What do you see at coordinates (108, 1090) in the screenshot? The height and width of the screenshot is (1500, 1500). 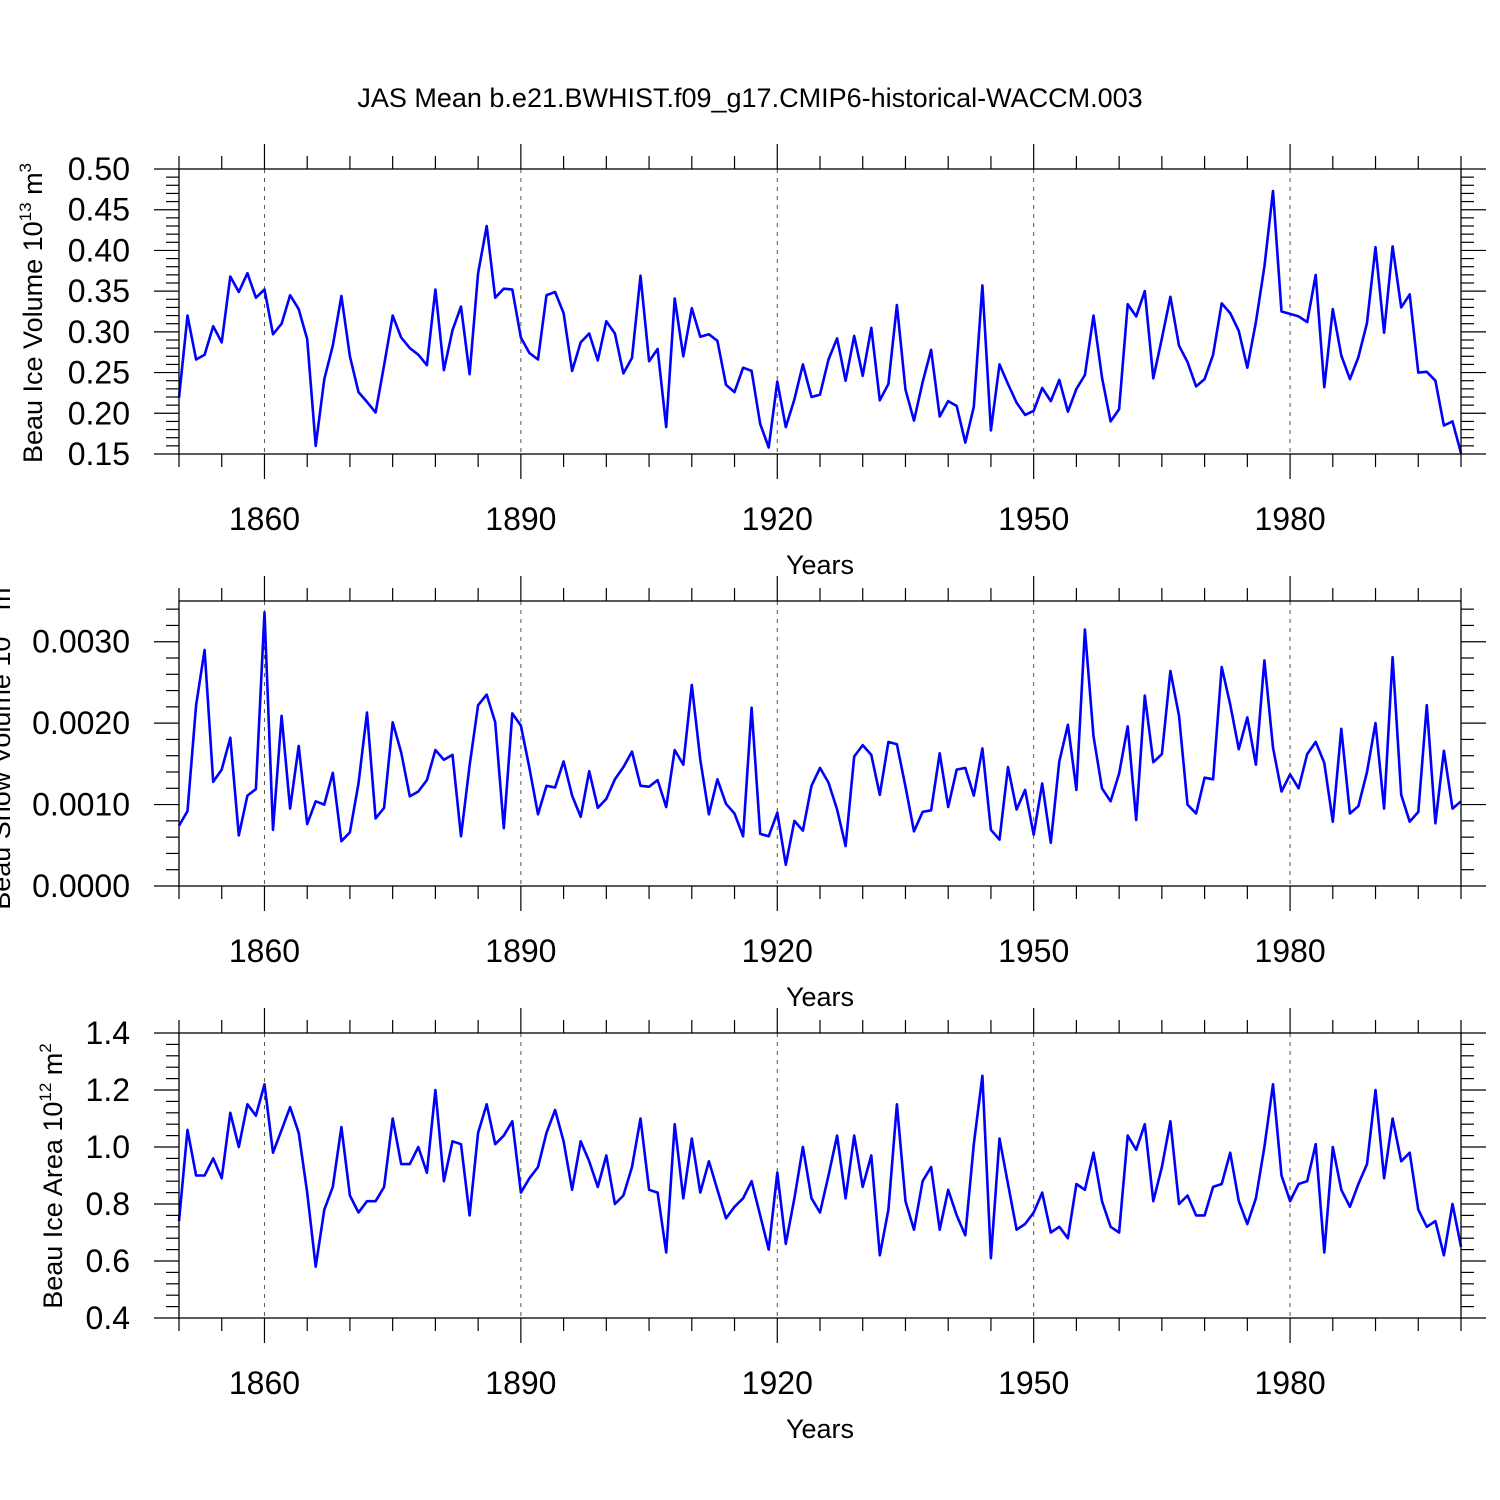 I see `y-tick-label: 1.2` at bounding box center [108, 1090].